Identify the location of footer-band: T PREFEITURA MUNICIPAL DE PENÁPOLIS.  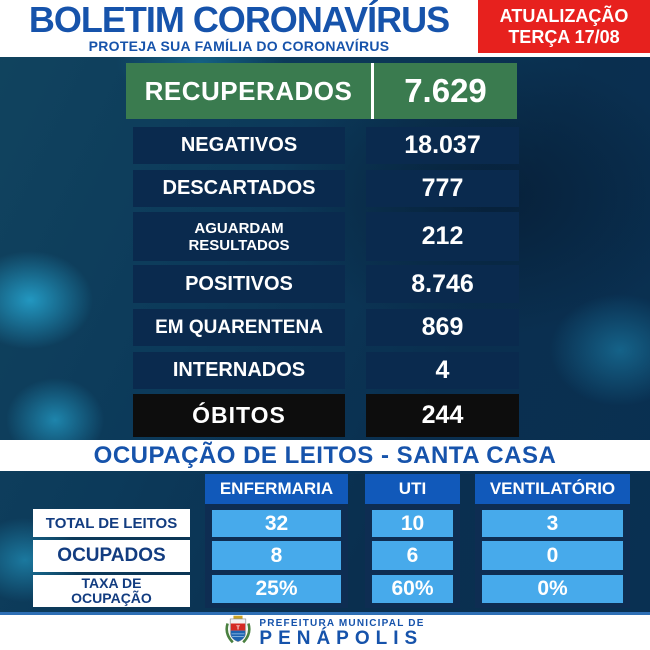
(325, 631).